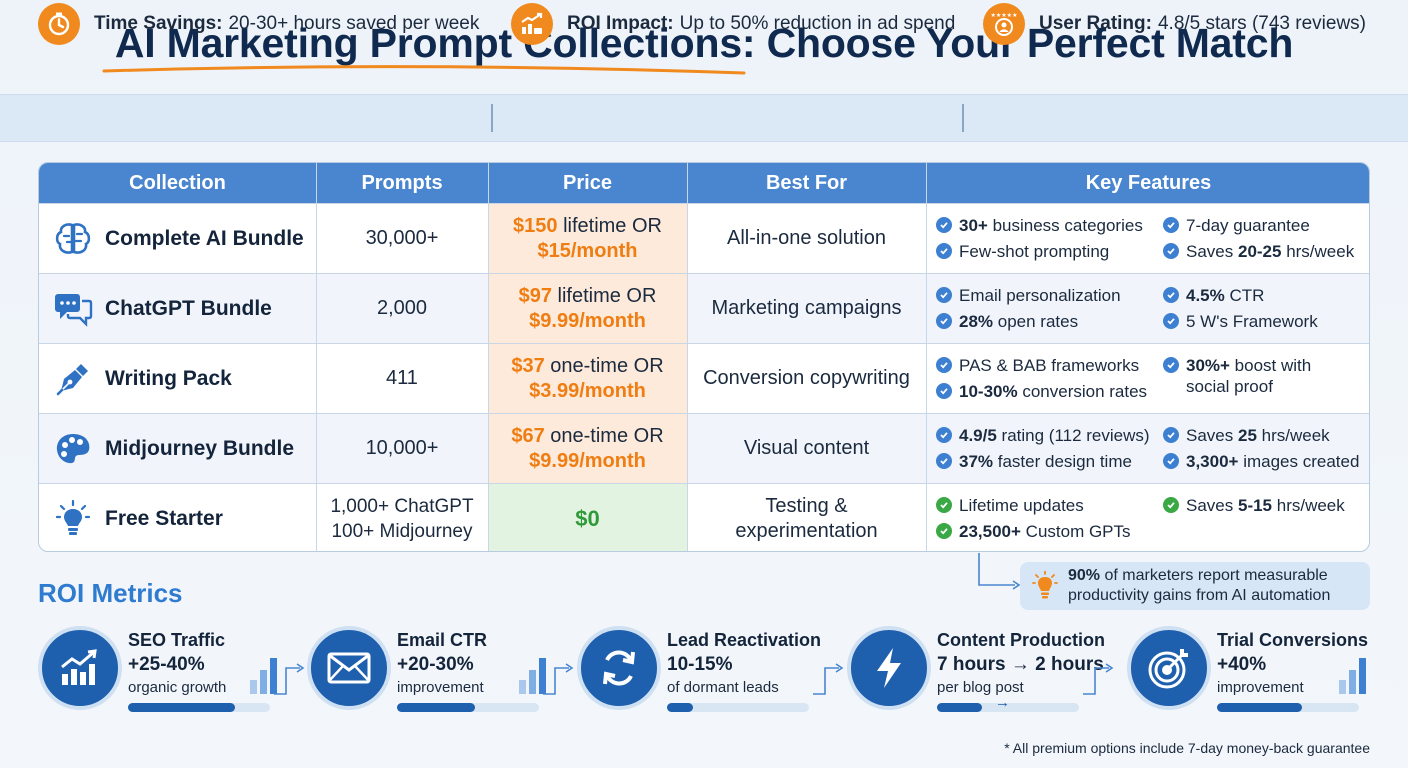 This screenshot has height=768, width=1408. I want to click on prompts-count: 1,000+ ChatGPT 100+ Midjourney, so click(402, 517).